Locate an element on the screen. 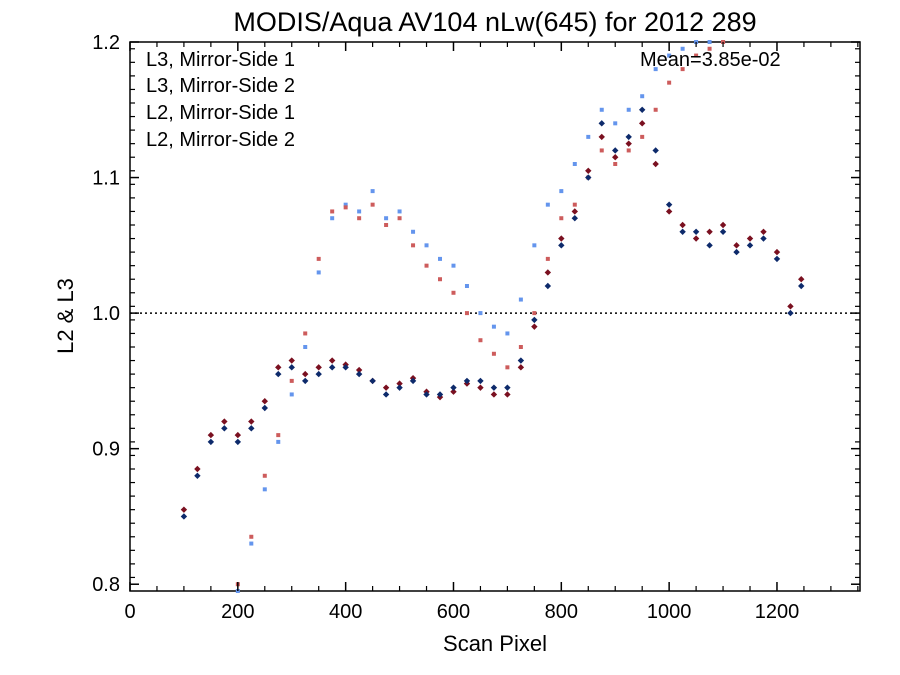 This screenshot has height=675, width=900. y-axis-label: L2 & L3 is located at coordinates (65, 316).